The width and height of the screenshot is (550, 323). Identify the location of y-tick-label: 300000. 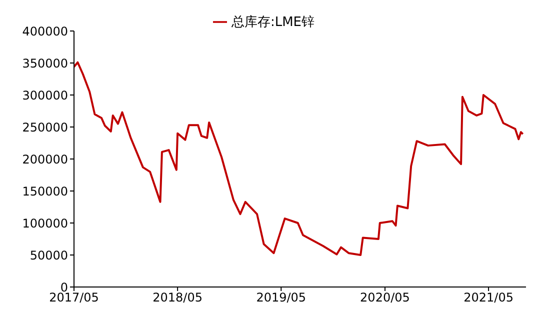
(45, 95).